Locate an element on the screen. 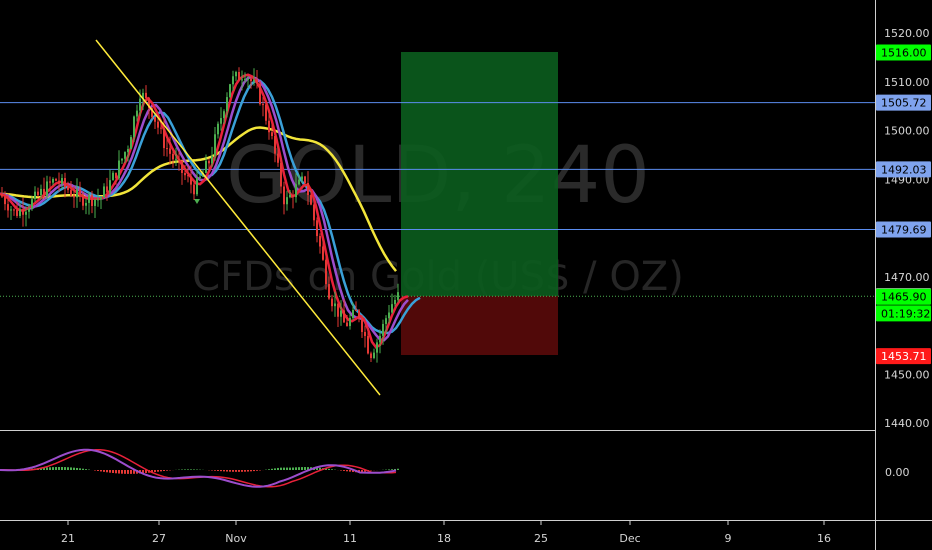 The image size is (932, 550). time-axis-label: Nov is located at coordinates (236, 538).